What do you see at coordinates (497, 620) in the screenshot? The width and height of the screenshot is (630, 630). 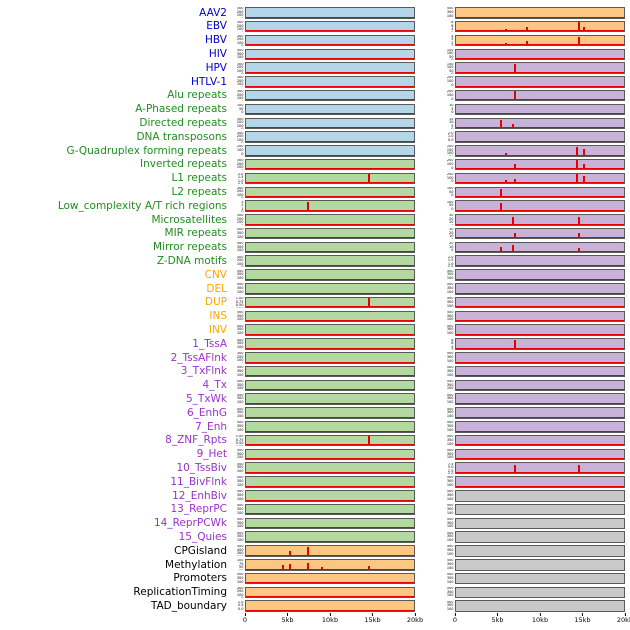 I see `x-tick-label: 5kb` at bounding box center [497, 620].